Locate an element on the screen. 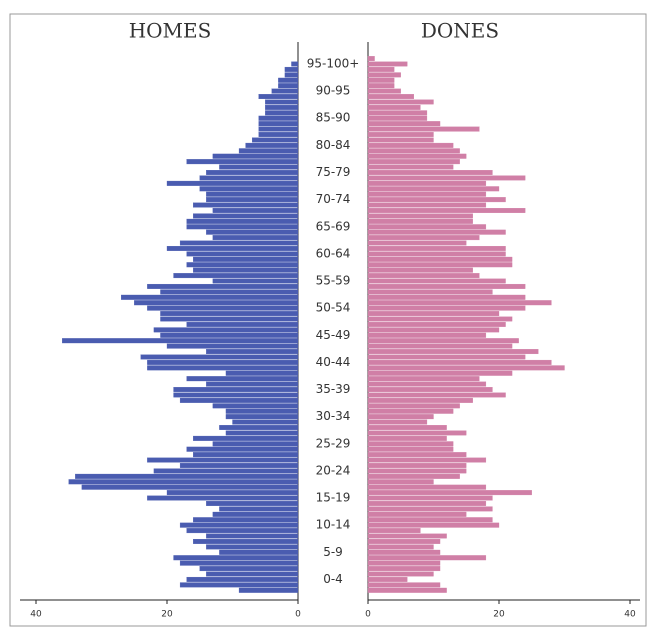  age-label: 90-95 is located at coordinates (333, 91).